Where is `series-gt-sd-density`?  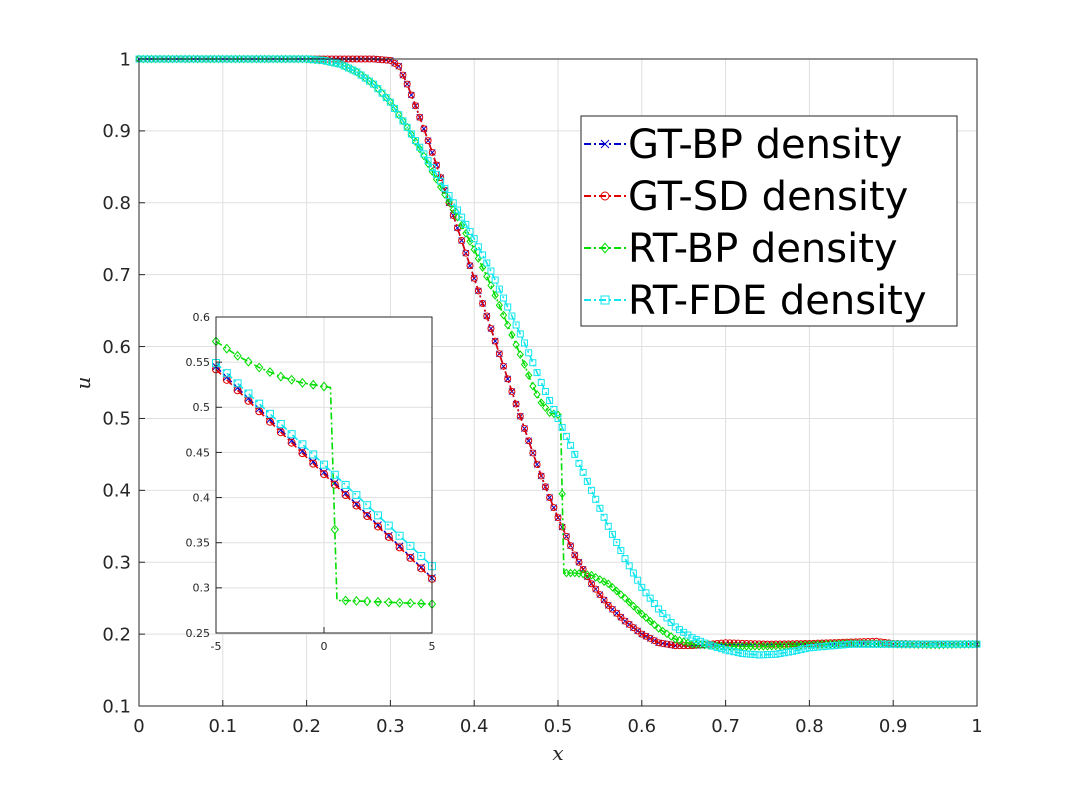 series-gt-sd-density is located at coordinates (324, 474).